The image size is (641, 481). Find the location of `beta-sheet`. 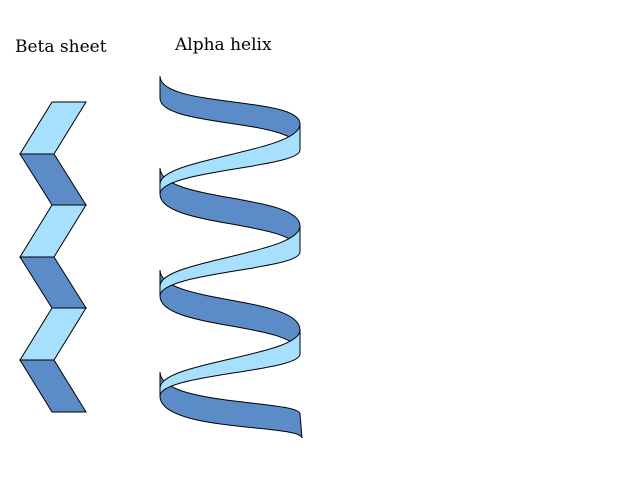

beta-sheet is located at coordinates (53, 257).